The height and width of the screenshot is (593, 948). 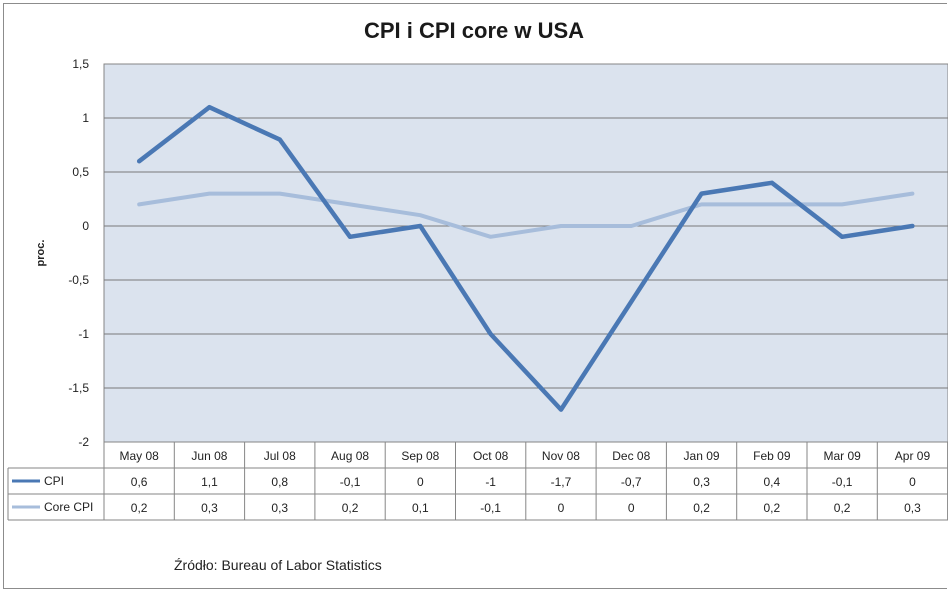 I want to click on y-tick-label: 1,5, so click(x=80, y=64).